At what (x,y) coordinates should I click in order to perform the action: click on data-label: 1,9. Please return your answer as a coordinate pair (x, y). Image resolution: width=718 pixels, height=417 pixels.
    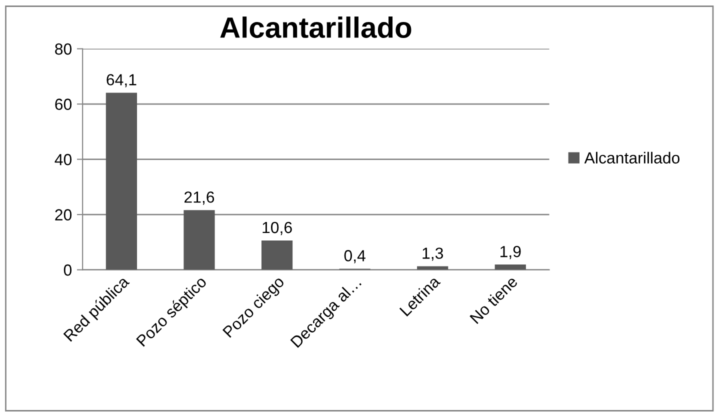
    Looking at the image, I should click on (510, 253).